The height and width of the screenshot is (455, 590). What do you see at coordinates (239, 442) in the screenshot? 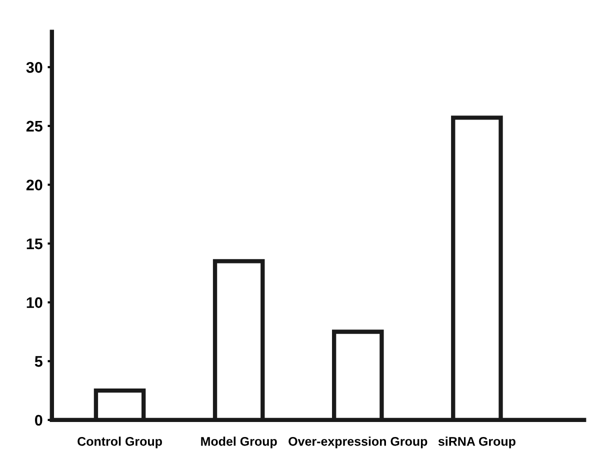
I see `x-tick-label: Model Group` at bounding box center [239, 442].